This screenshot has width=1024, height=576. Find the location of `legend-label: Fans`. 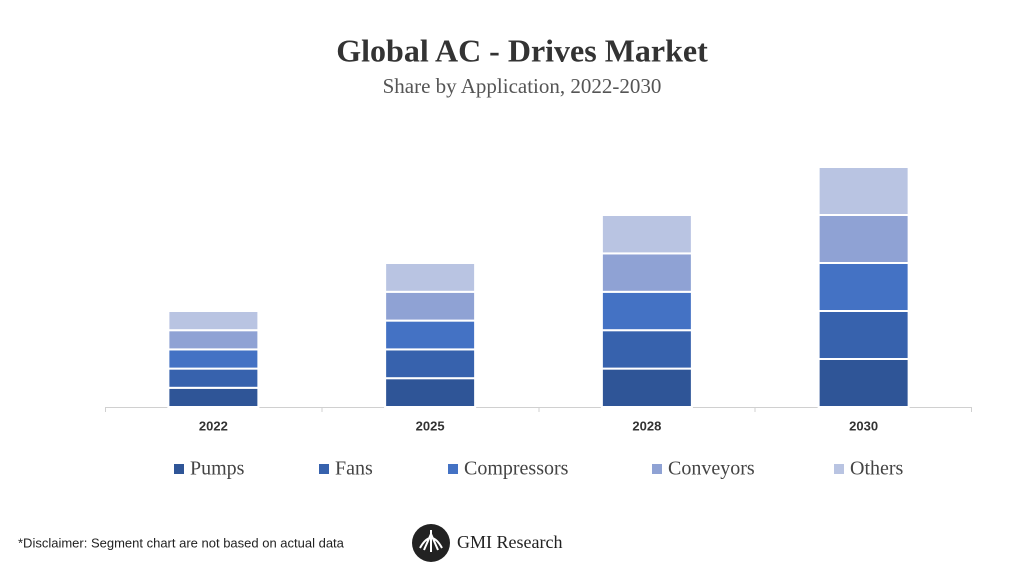

legend-label: Fans is located at coordinates (354, 469).